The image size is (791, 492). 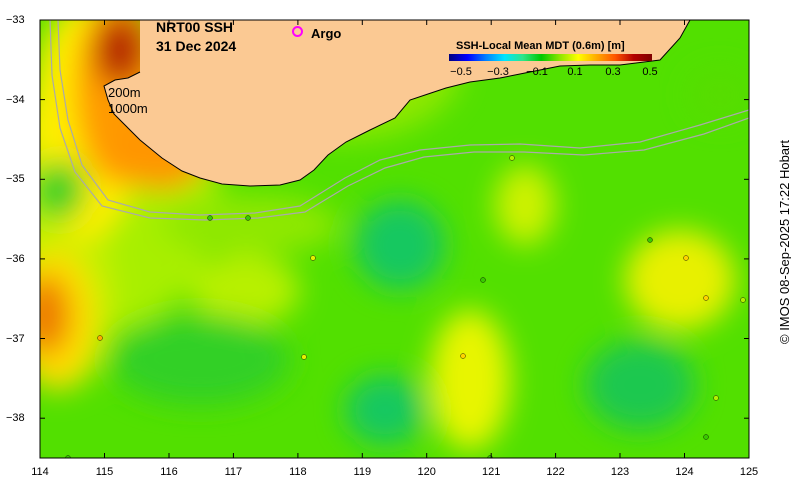 I want to click on colorbar-tick: 0.5, so click(x=650, y=72).